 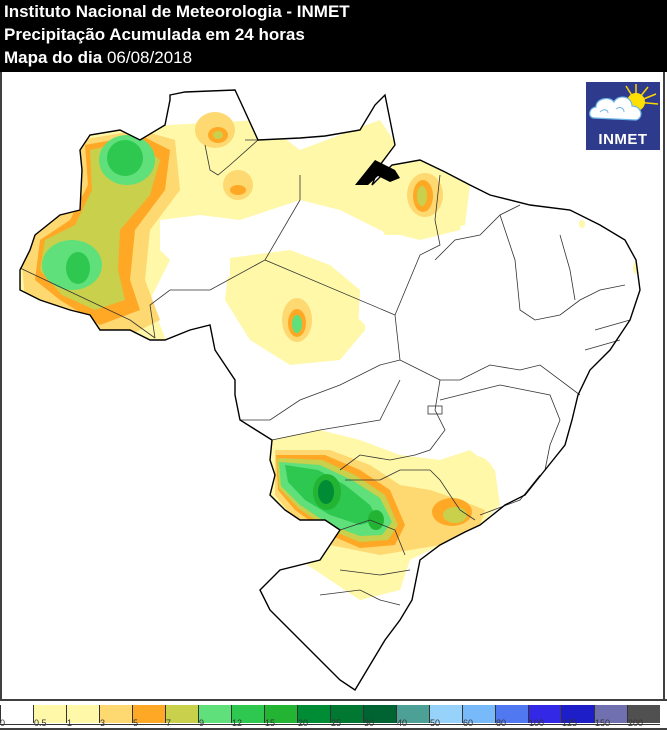 What do you see at coordinates (136, 723) in the screenshot?
I see `legend-tick-label: 5` at bounding box center [136, 723].